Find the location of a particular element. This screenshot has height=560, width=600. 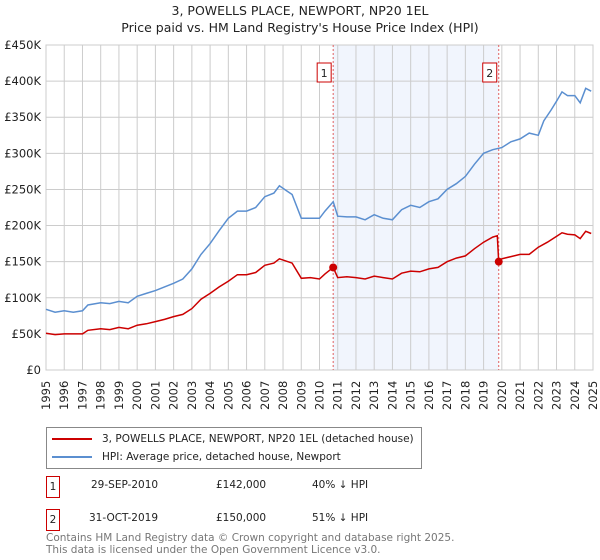

x-tick-label: 2012 is located at coordinates (356, 395).